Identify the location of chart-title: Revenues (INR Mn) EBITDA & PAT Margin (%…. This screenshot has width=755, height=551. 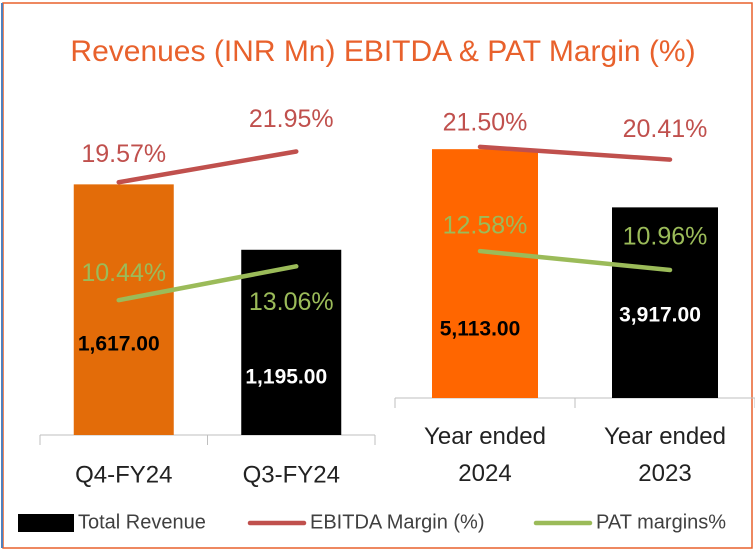
(382, 51).